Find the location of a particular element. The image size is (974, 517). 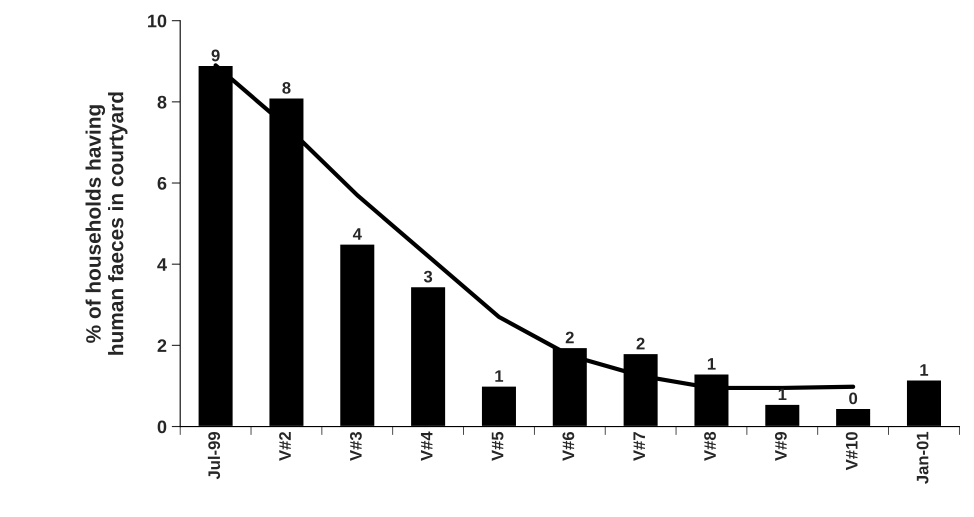

y-axis-title: % of households having human faeces in courtyard is located at coordinates (107, 223).